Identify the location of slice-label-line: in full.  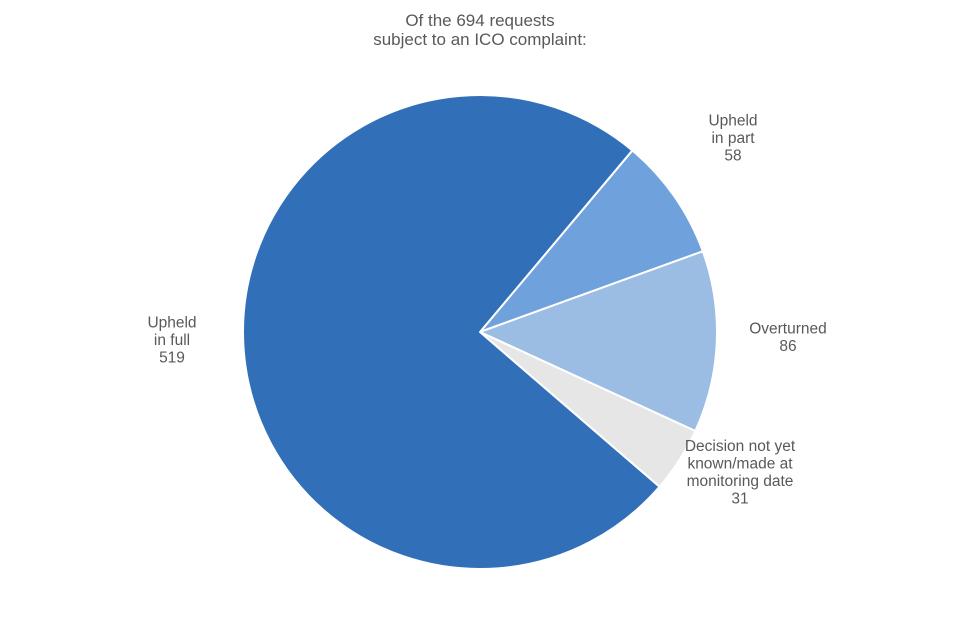
(172, 340).